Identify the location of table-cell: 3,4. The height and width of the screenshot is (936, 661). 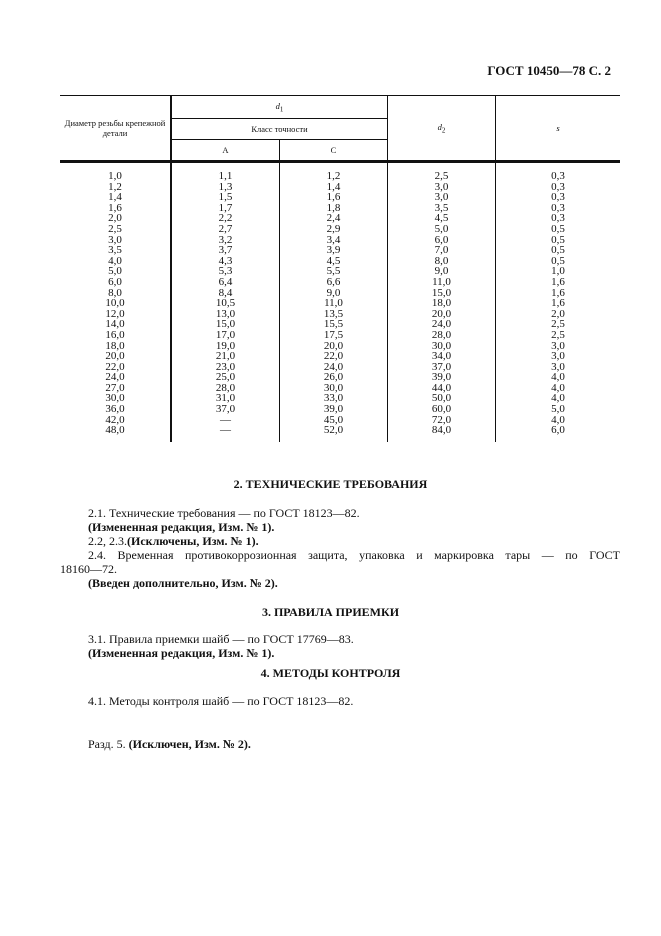
(333, 240).